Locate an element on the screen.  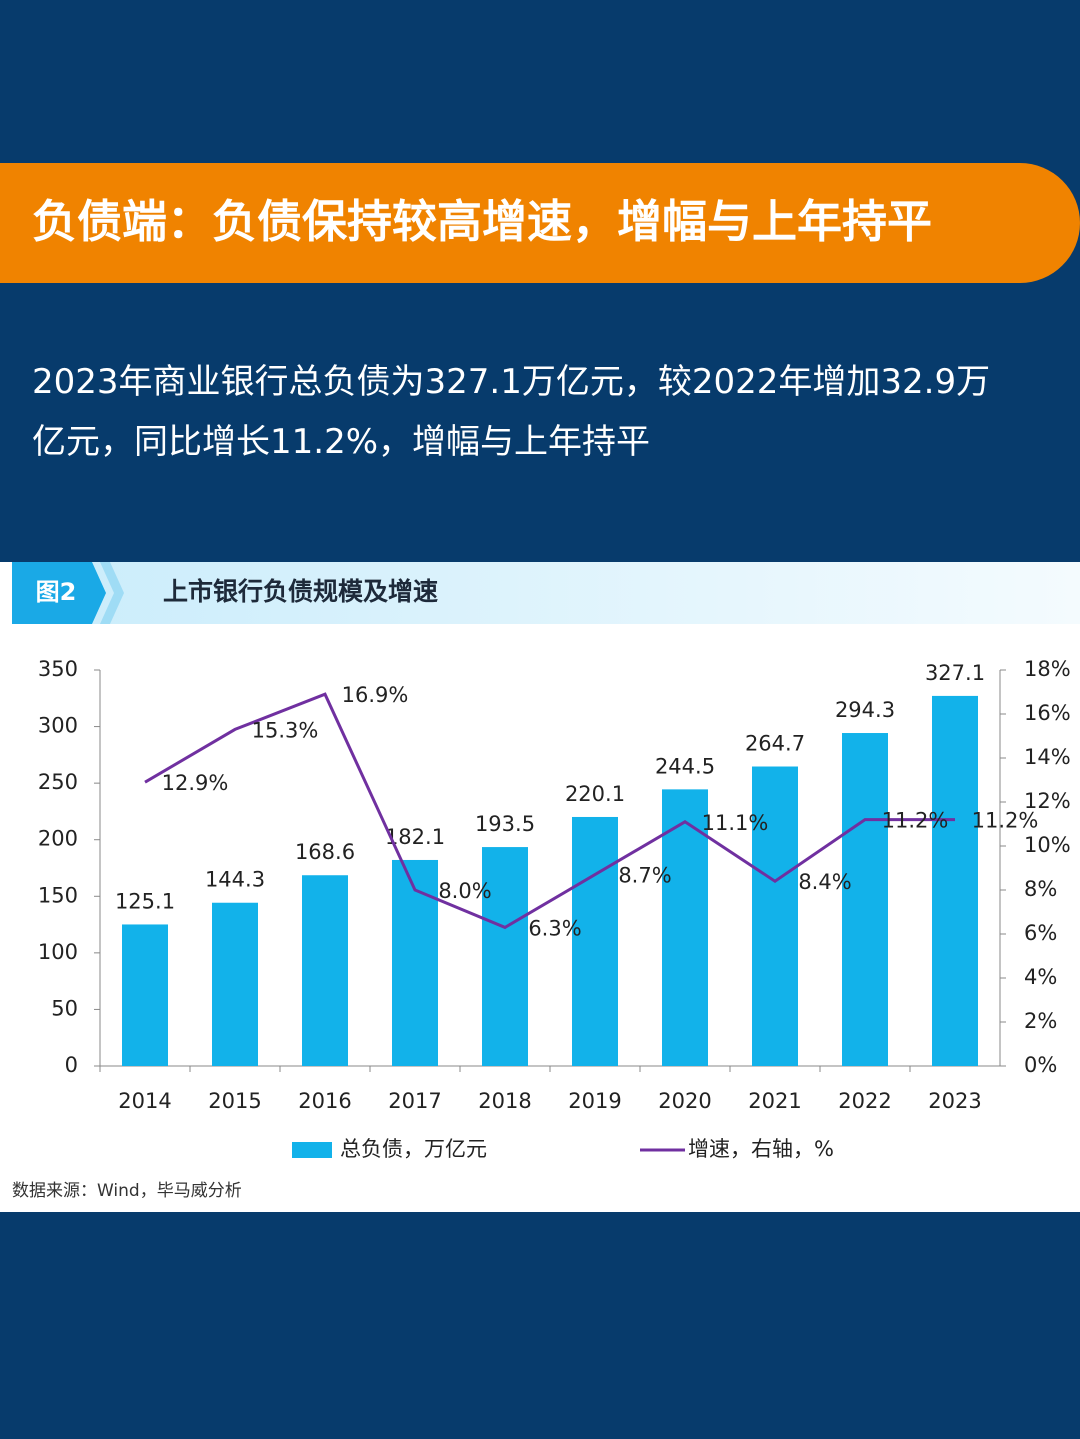
bar-value-label: 193.5 is located at coordinates (505, 824).